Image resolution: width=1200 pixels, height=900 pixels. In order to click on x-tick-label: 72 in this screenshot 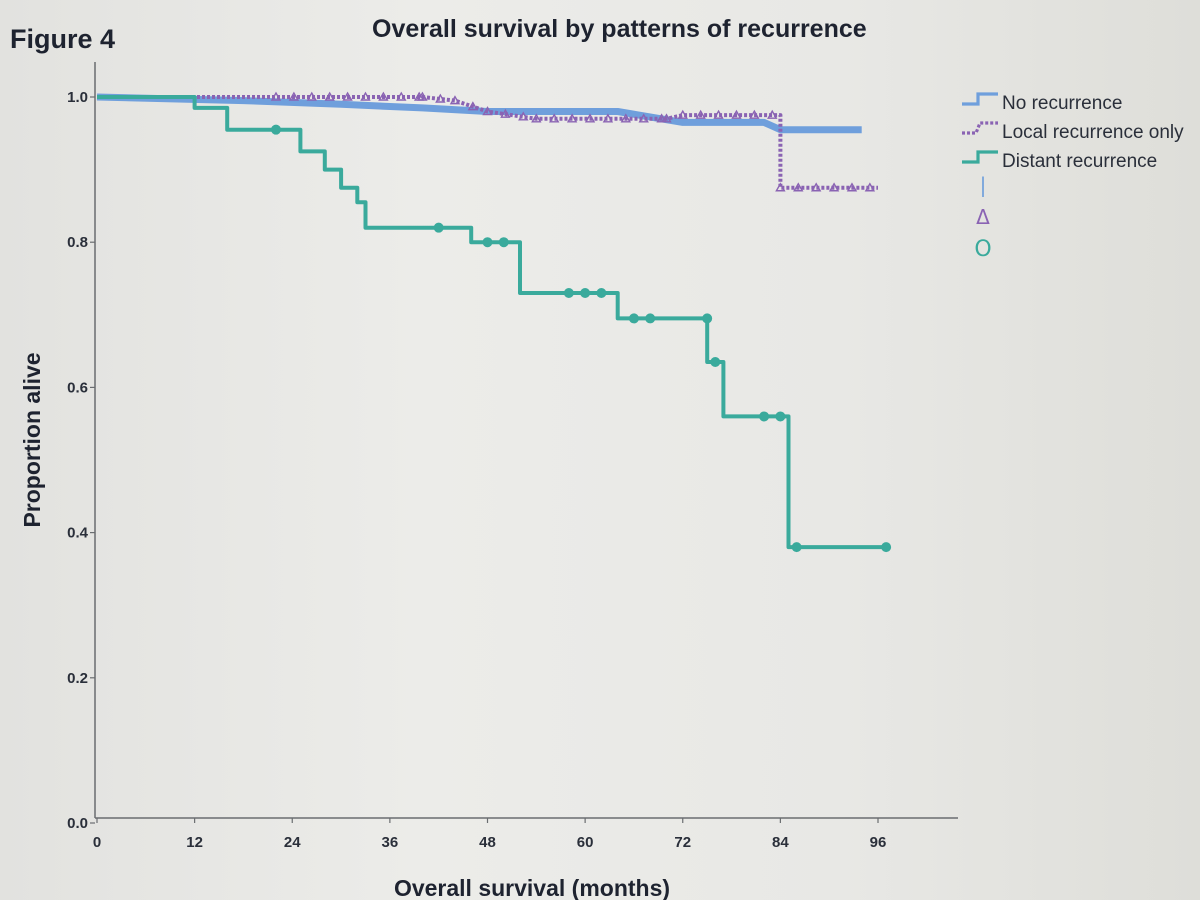, I will do `click(682, 842)`.